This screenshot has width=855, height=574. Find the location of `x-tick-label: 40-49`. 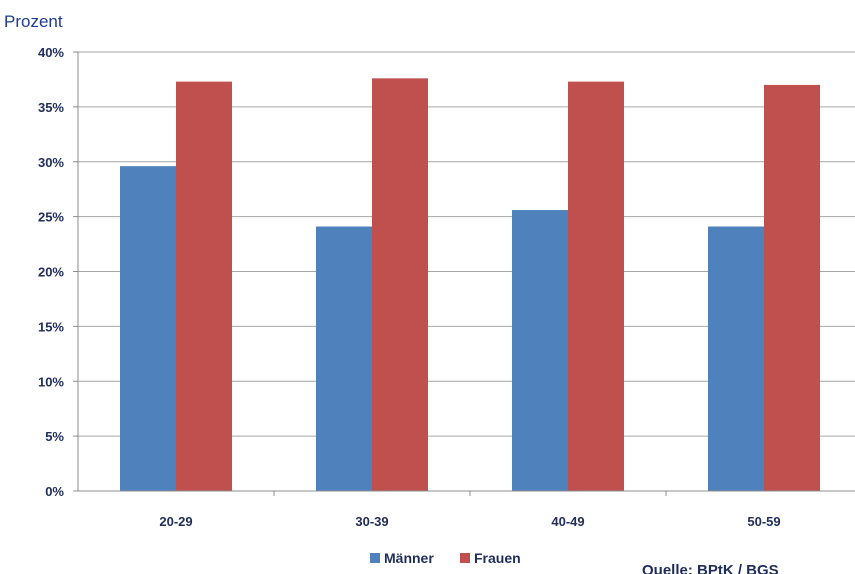

x-tick-label: 40-49 is located at coordinates (567, 521).